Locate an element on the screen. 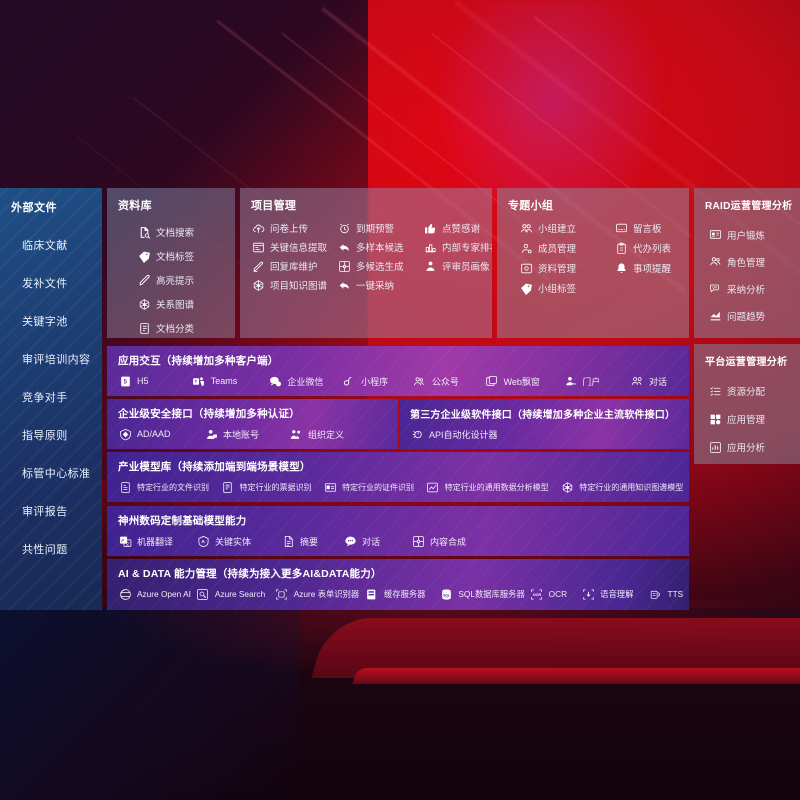  menu-item-app-analysis: 应用分析 is located at coordinates (750, 447).